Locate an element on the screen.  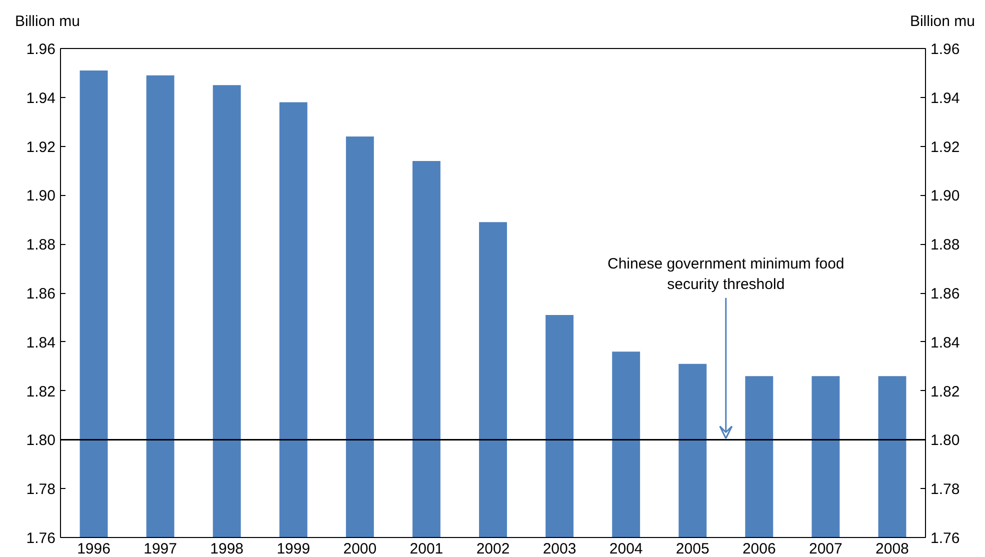
y2-tick-label: 1.88 is located at coordinates (945, 245).